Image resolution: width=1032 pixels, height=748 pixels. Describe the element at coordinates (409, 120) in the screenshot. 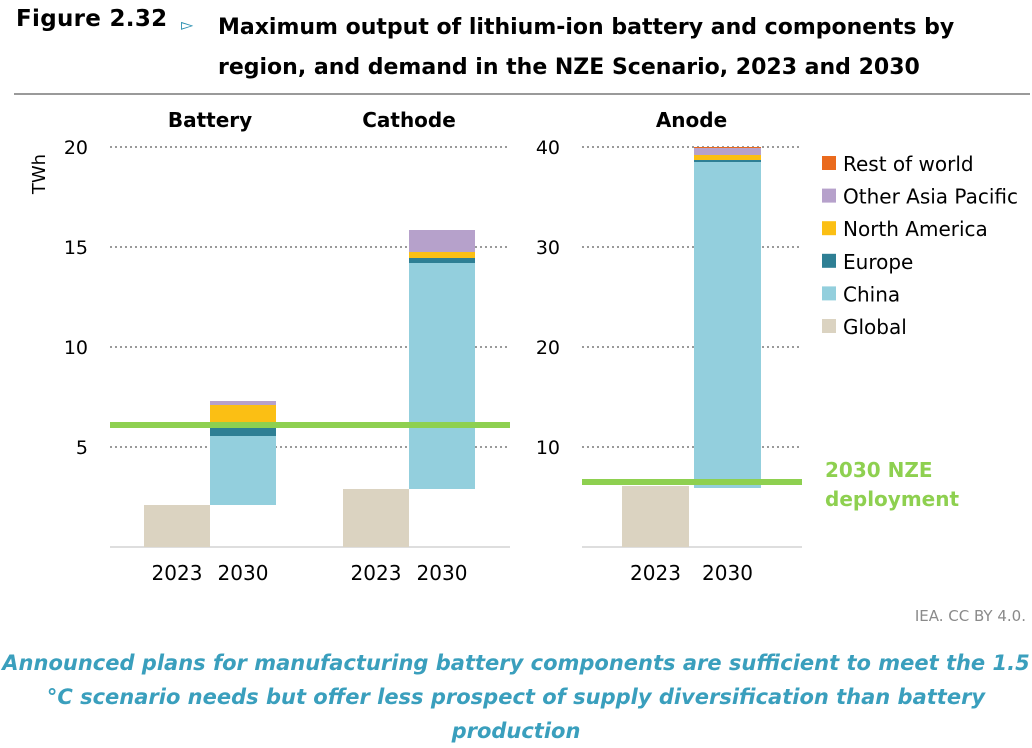

I see `group-label-cathode: Cathode` at that location.